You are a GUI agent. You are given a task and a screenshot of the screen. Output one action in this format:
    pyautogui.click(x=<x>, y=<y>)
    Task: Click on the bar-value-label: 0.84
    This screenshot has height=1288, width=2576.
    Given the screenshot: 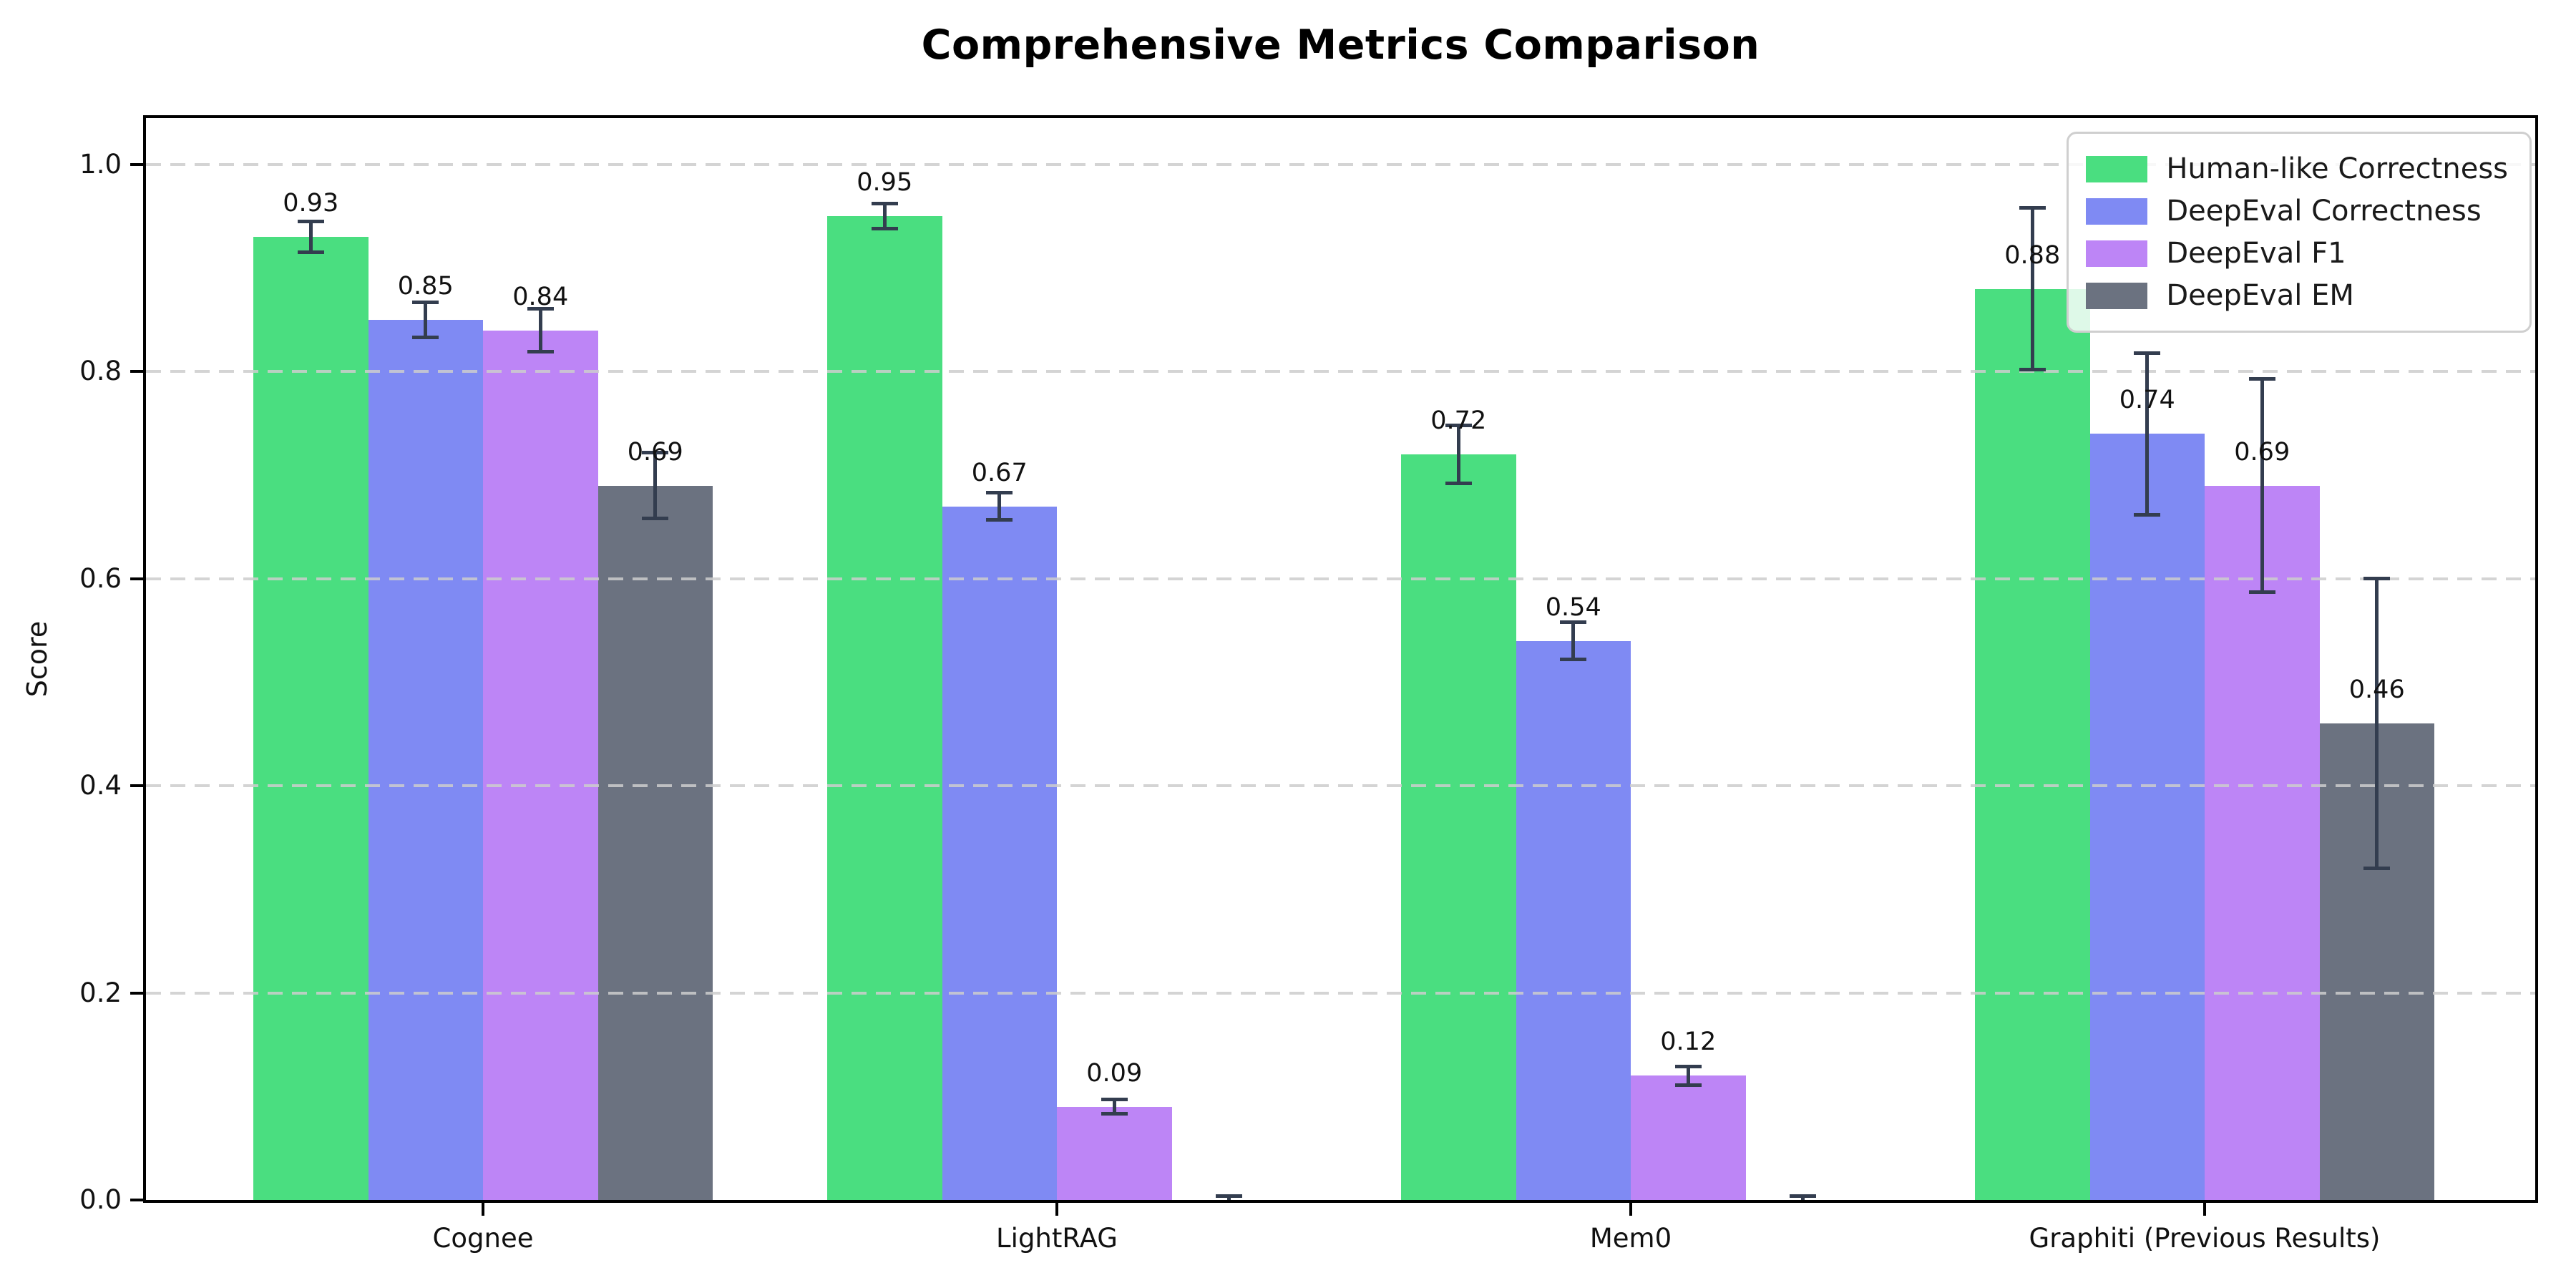 What is the action you would take?
    pyautogui.click(x=540, y=296)
    